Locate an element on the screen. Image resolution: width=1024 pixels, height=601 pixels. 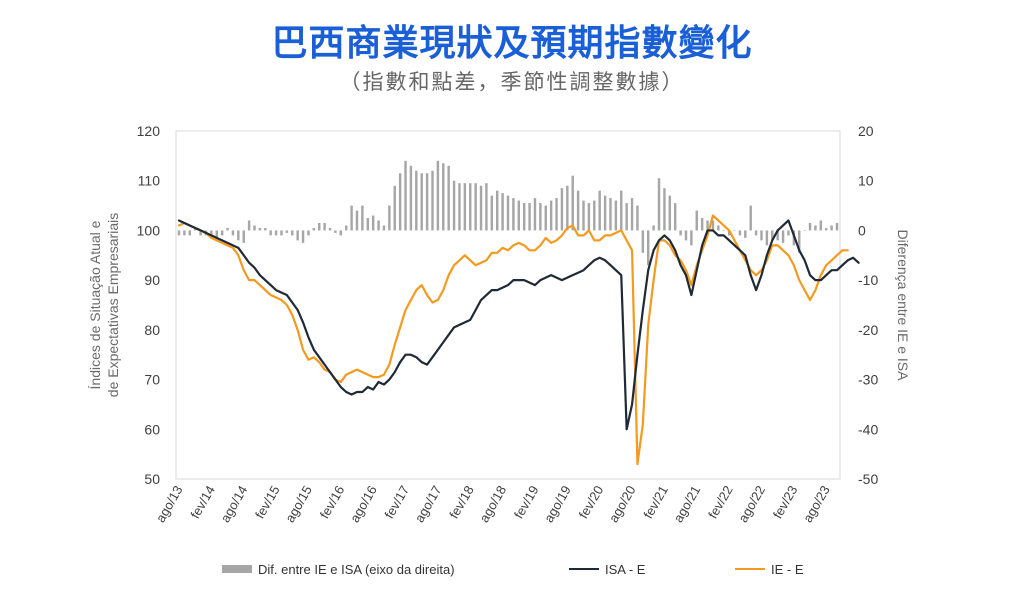
left-tick-label: 50 is located at coordinates (152, 479).